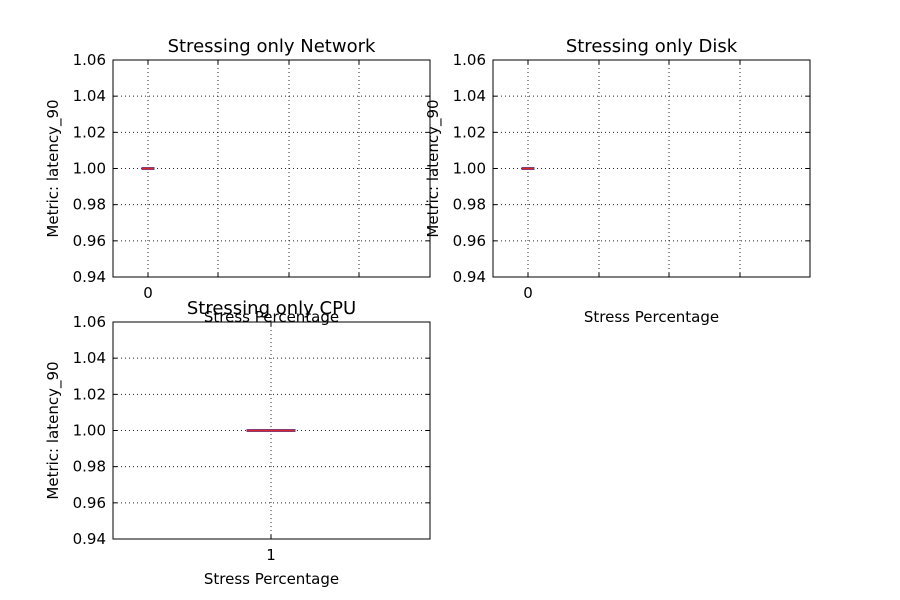 This screenshot has height=600, width=900. What do you see at coordinates (272, 46) in the screenshot?
I see `chart-title: Stressing only Network` at bounding box center [272, 46].